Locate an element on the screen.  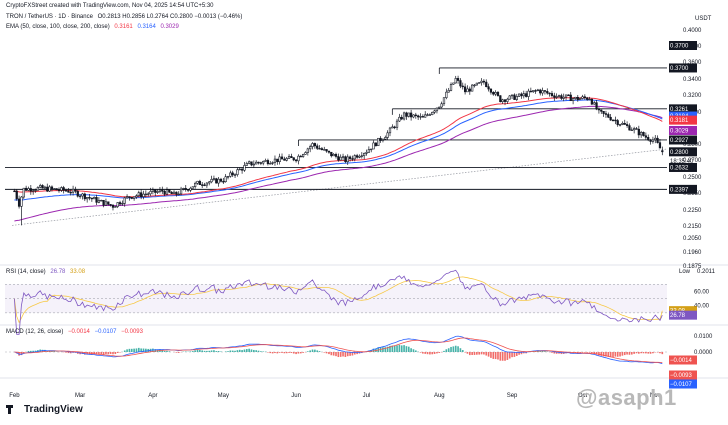
rsi-tag-bg is located at coordinates (683, 315).